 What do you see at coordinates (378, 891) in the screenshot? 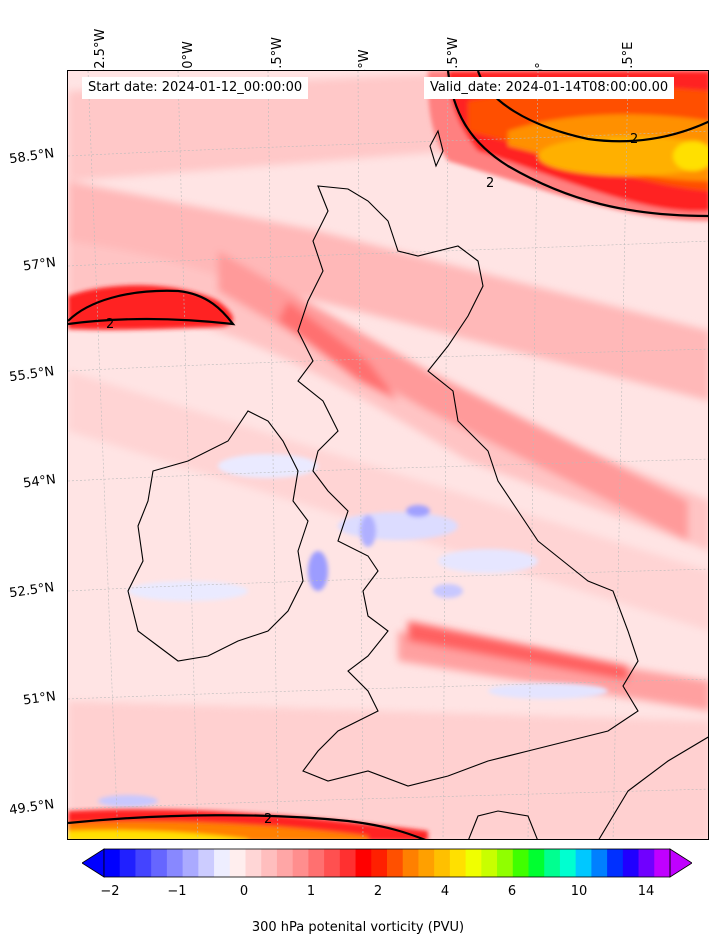
I see `cb-tick-4: 2` at bounding box center [378, 891].